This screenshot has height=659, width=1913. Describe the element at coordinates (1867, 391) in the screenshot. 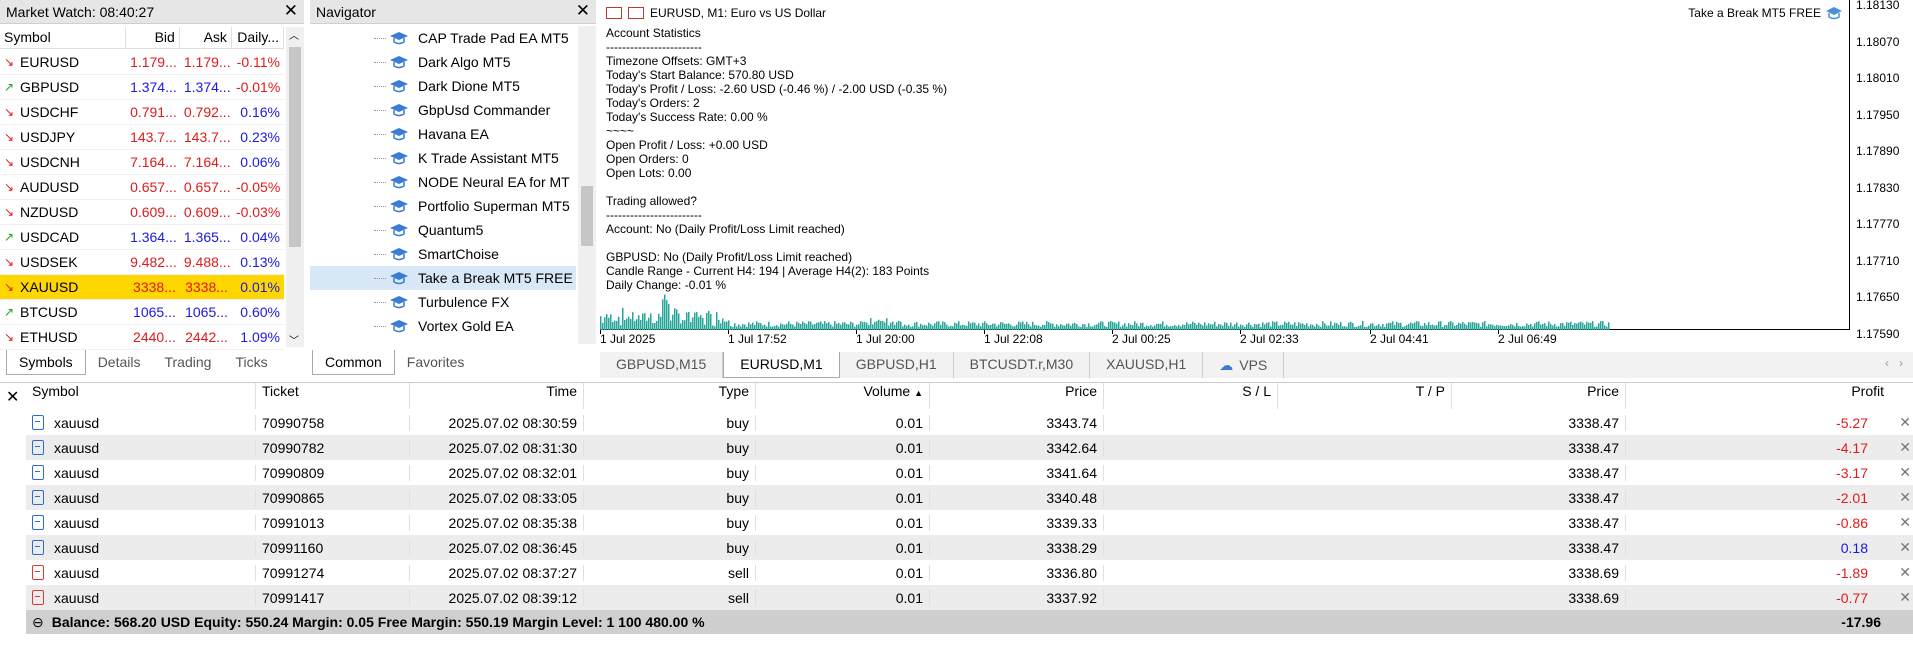

I see `column-profit: Profit` at that location.